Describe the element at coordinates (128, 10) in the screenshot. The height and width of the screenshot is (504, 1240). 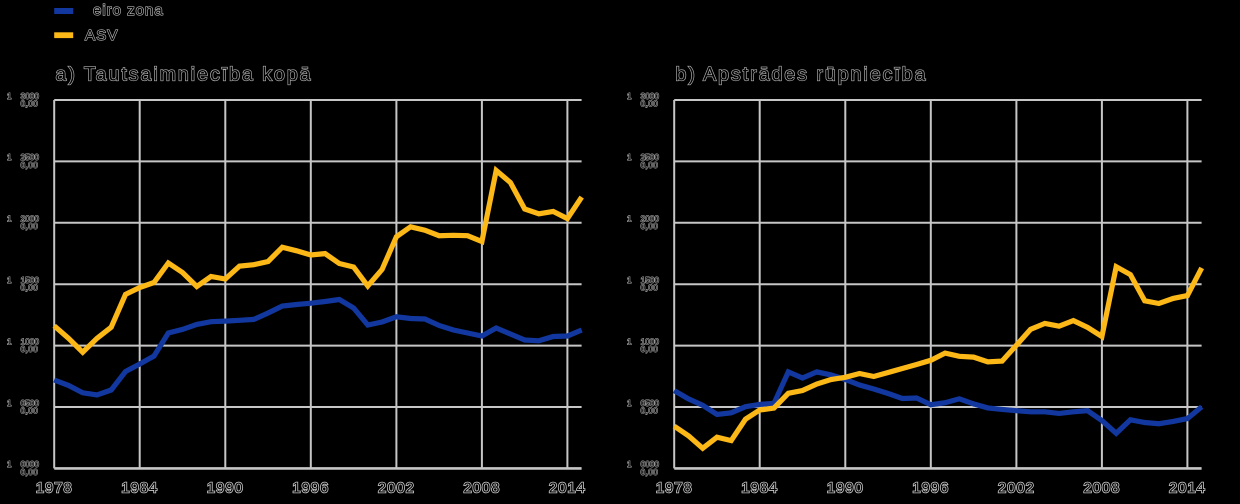
I see `svg-text: eiro zona` at that location.